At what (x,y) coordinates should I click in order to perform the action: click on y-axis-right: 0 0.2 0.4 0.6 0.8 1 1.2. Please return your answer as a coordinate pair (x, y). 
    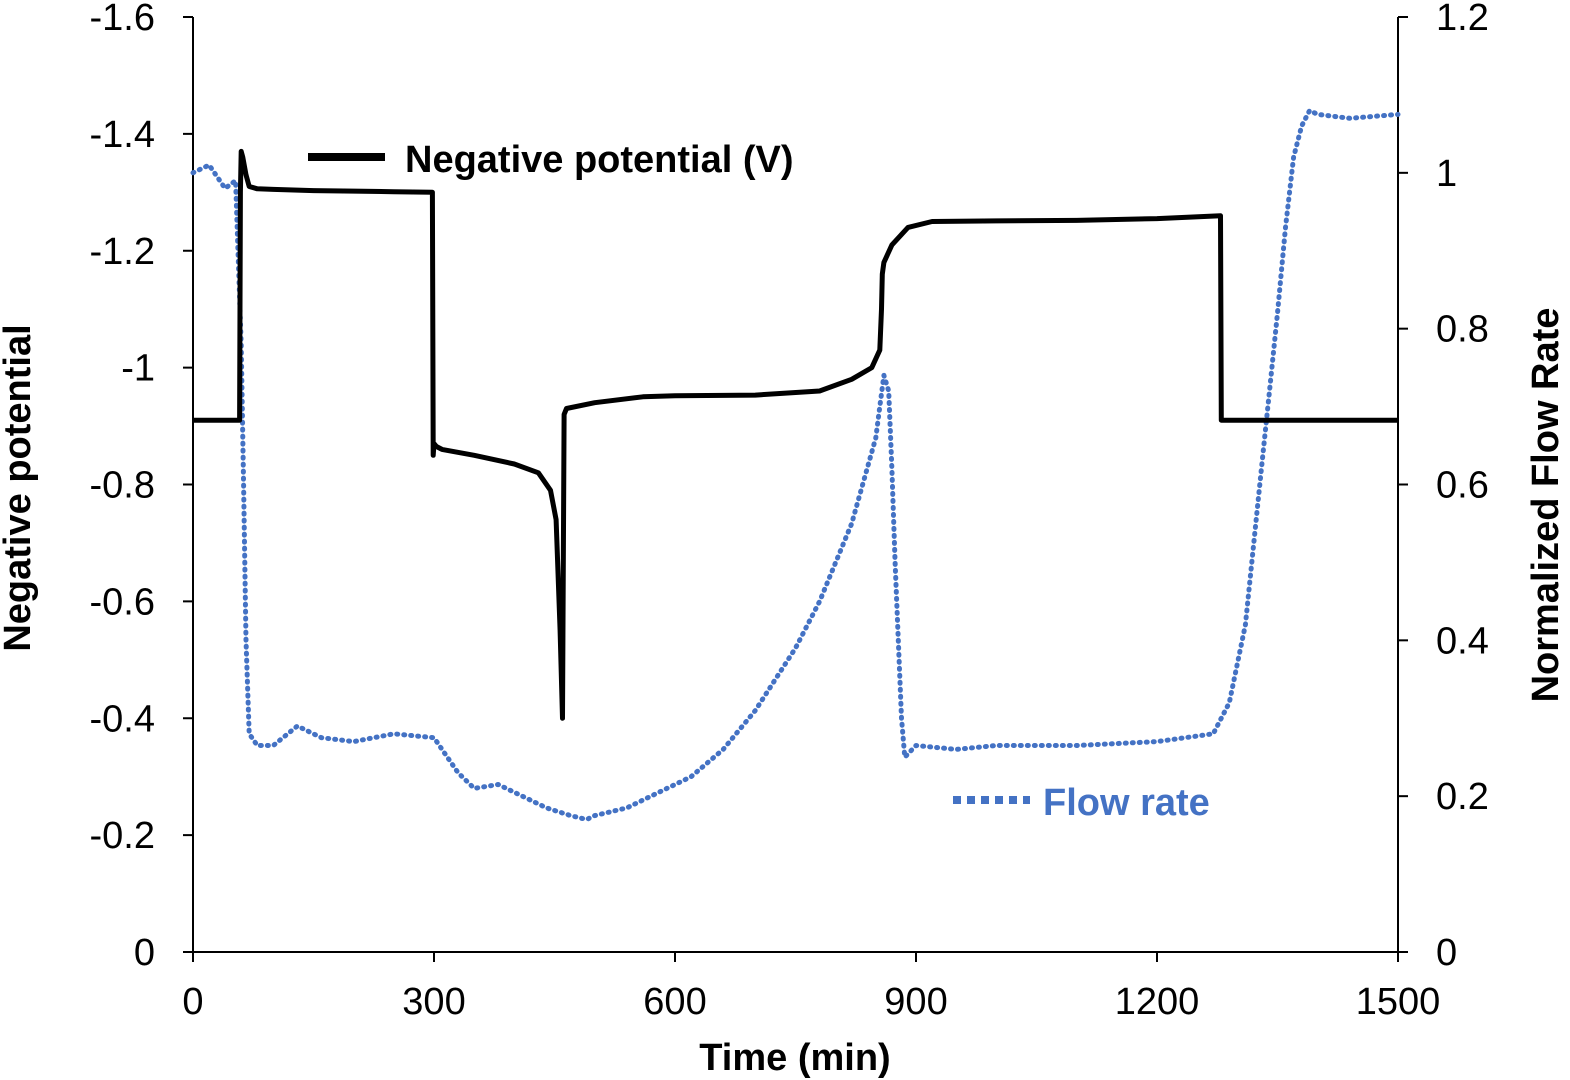
    Looking at the image, I should click on (1443, 487).